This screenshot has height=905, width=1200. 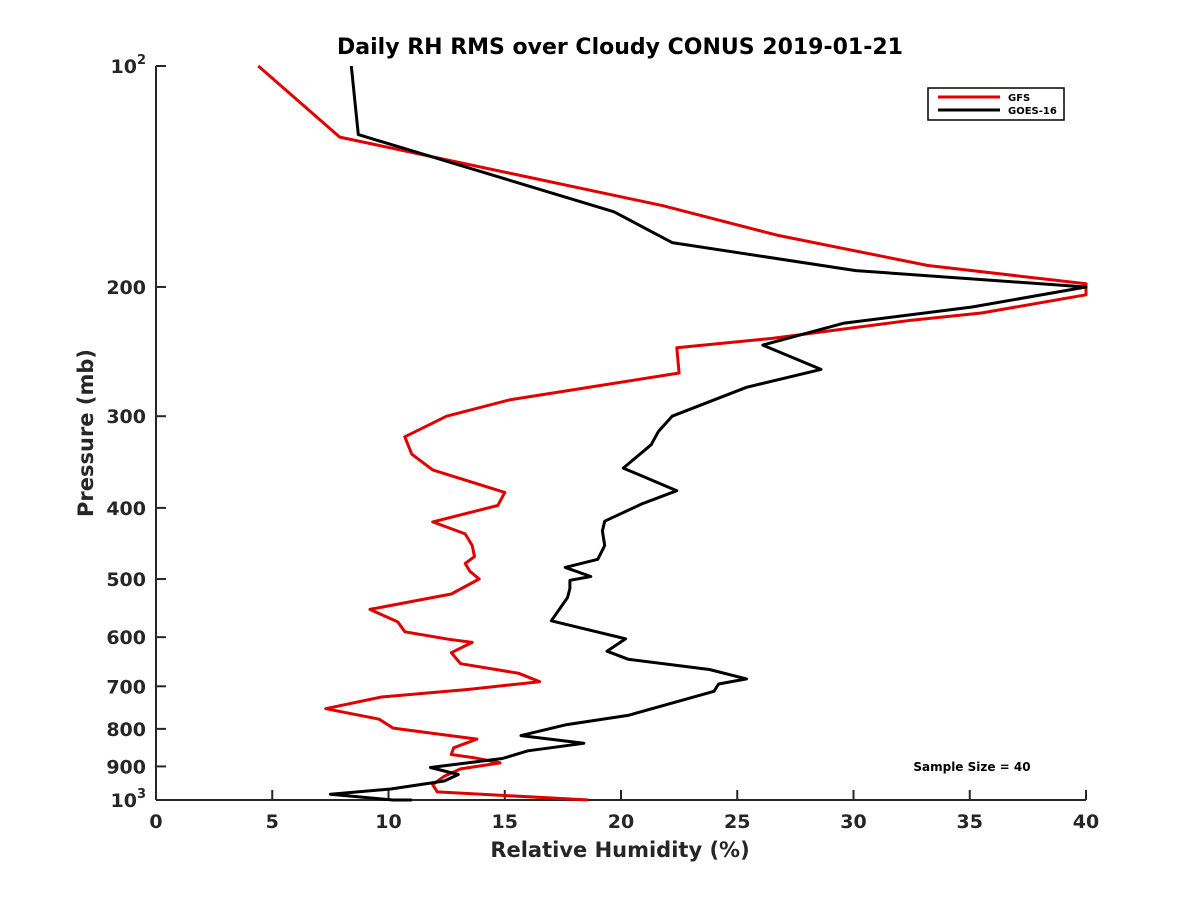 I want to click on x-tick-label: 10, so click(x=388, y=822).